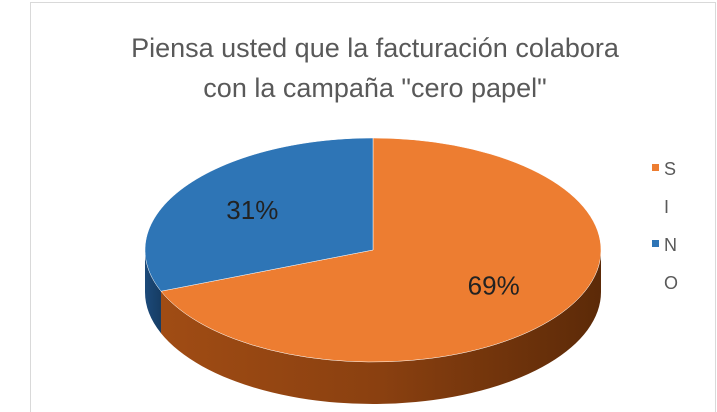 Image resolution: width=717 pixels, height=412 pixels. What do you see at coordinates (670, 188) in the screenshot?
I see `legend-label: SI` at bounding box center [670, 188].